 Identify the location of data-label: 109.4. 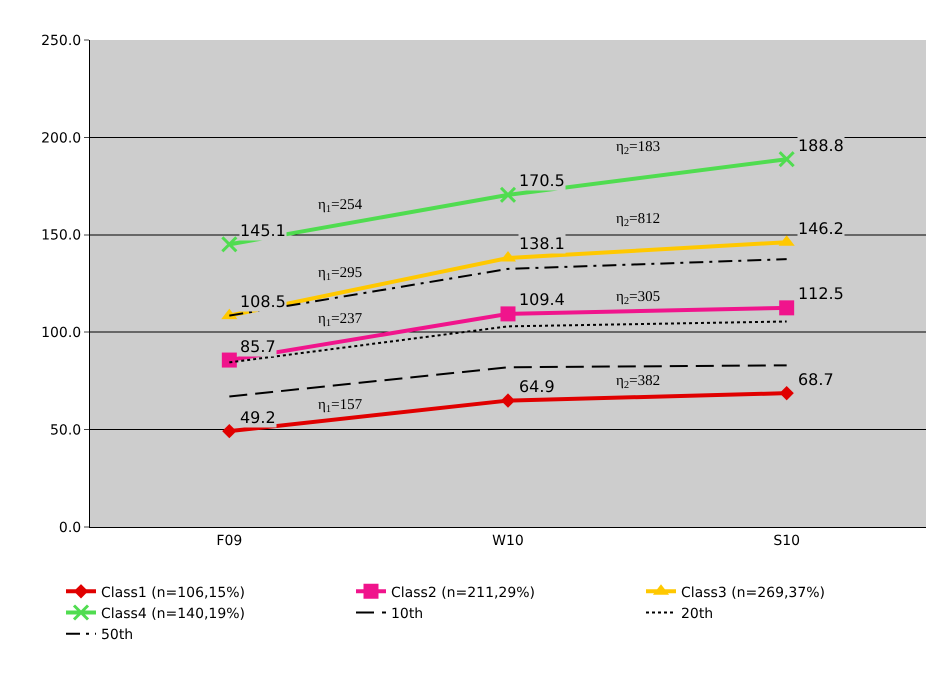
(542, 299).